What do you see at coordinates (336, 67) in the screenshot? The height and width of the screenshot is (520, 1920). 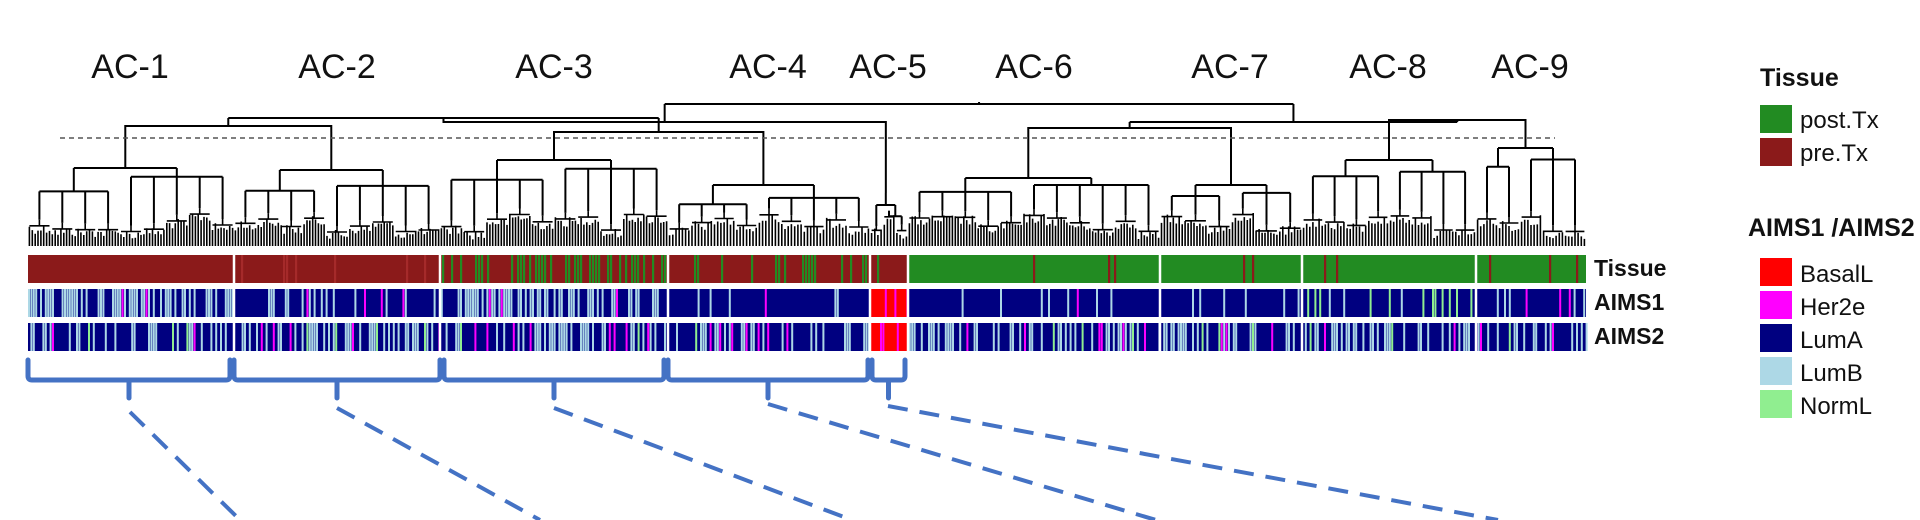 I see `cluster-label-ac2: AC-2` at bounding box center [336, 67].